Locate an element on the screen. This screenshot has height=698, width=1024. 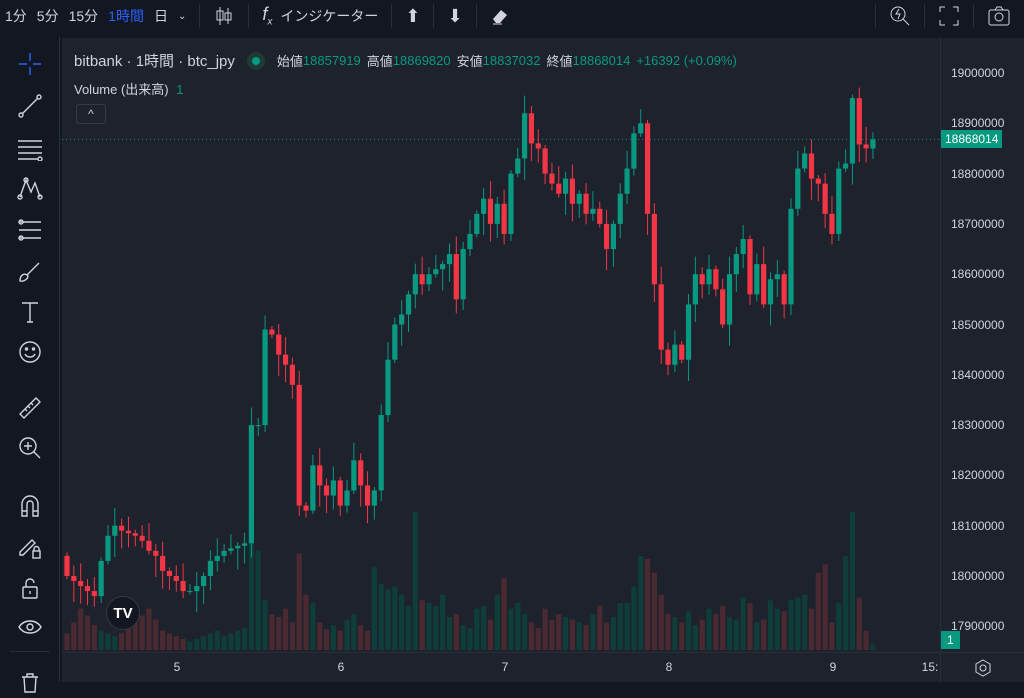
download-icon: ⬇ is located at coordinates (455, 15).